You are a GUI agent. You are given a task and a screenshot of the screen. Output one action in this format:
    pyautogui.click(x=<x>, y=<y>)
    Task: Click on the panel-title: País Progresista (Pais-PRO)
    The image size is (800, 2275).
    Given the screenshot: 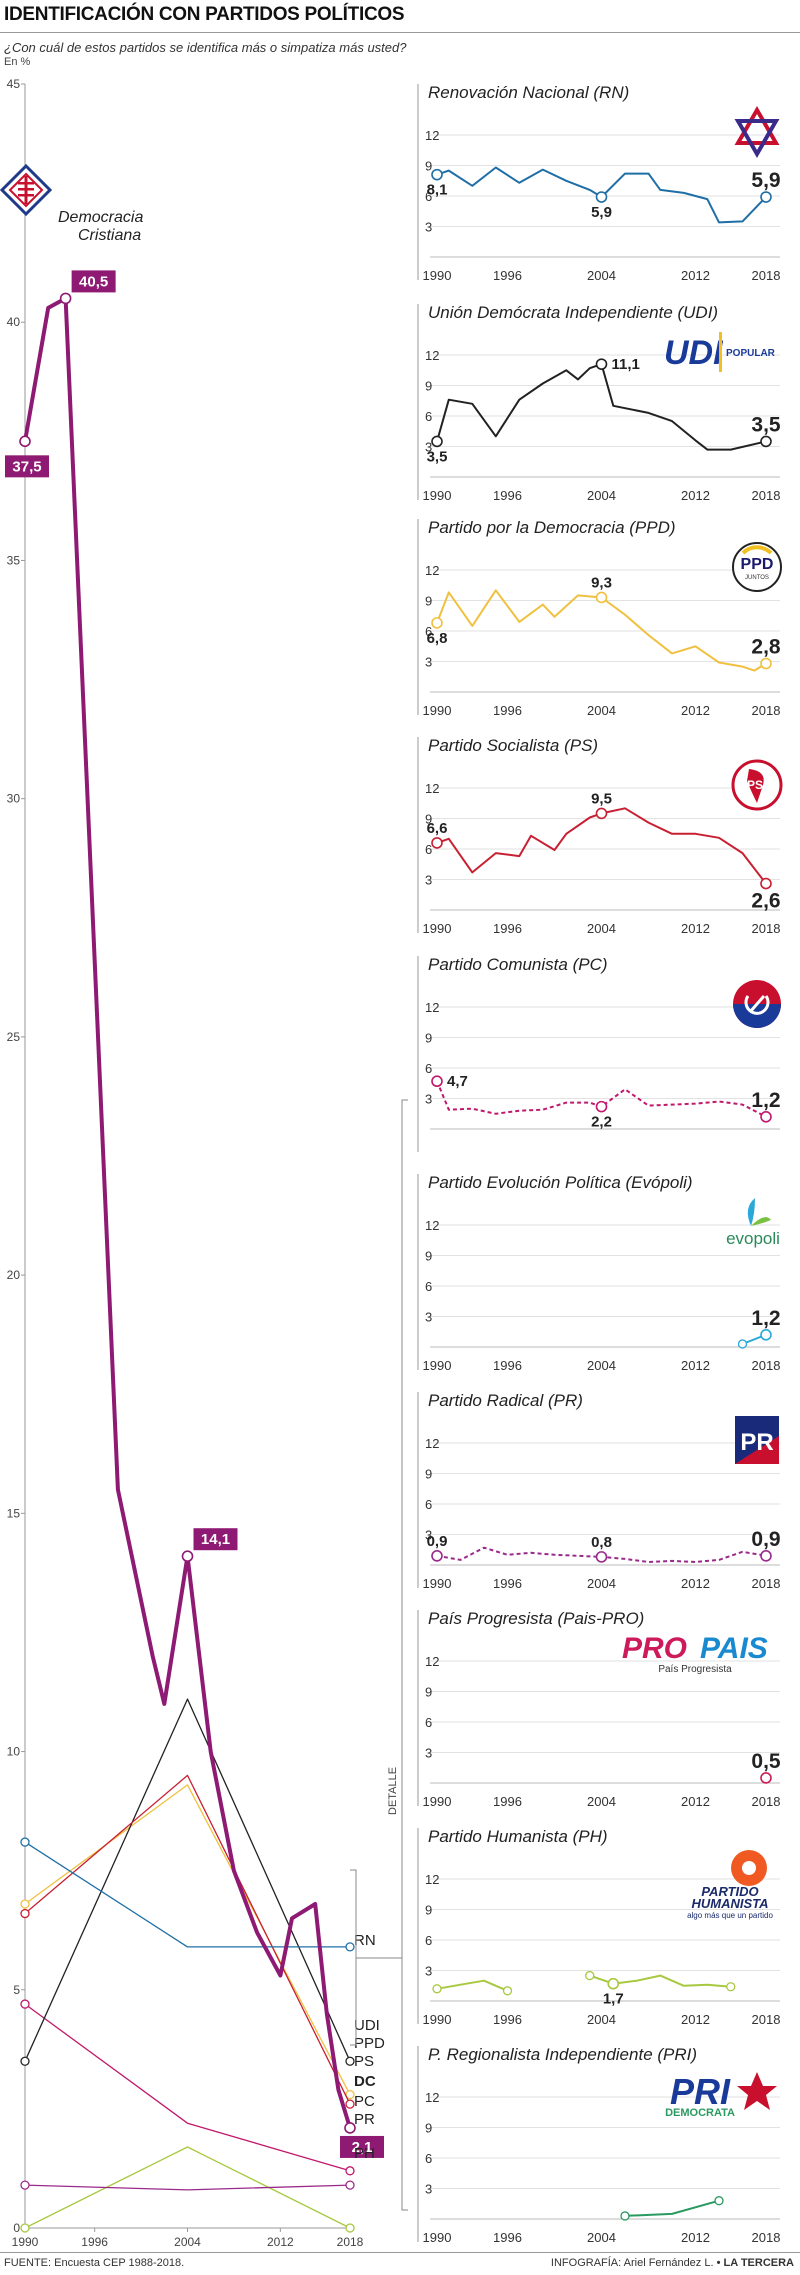 What is the action you would take?
    pyautogui.click(x=536, y=1618)
    